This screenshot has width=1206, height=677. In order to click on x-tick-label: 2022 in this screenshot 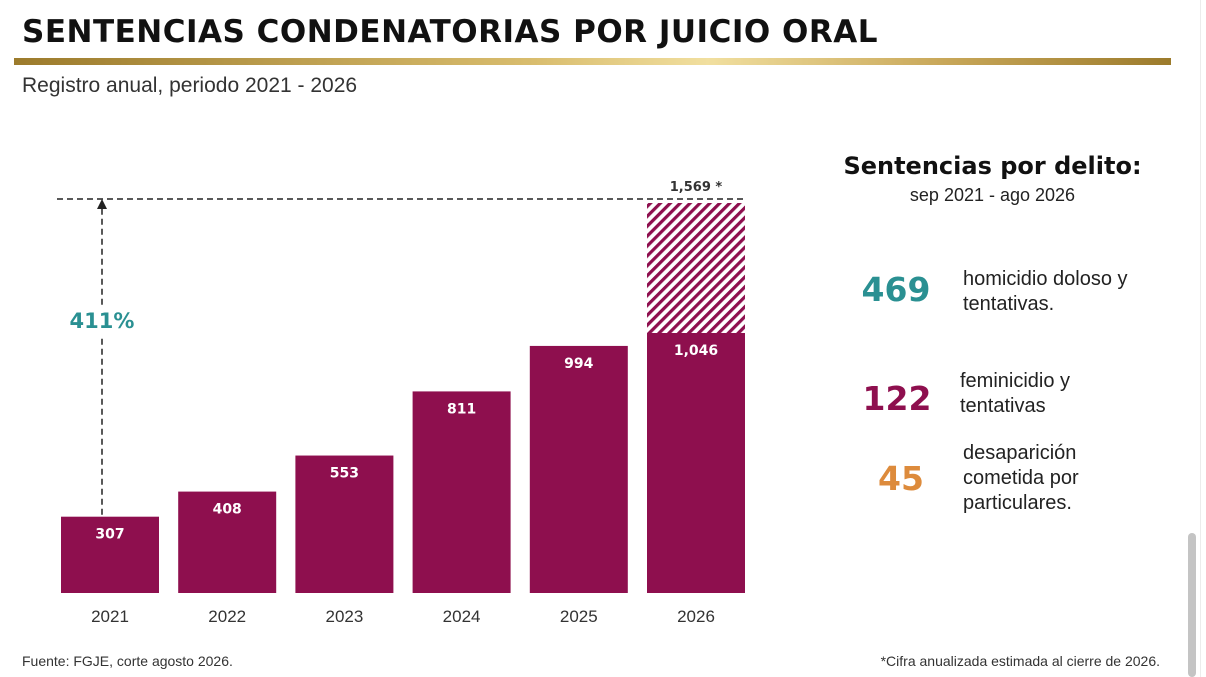, I will do `click(227, 616)`.